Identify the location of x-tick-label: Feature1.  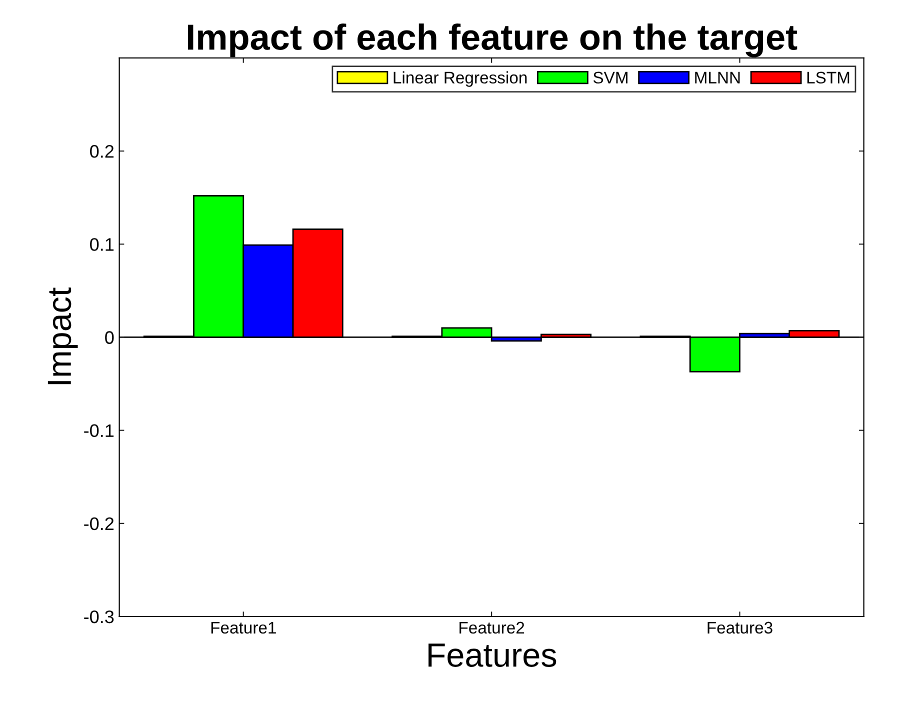
(243, 628).